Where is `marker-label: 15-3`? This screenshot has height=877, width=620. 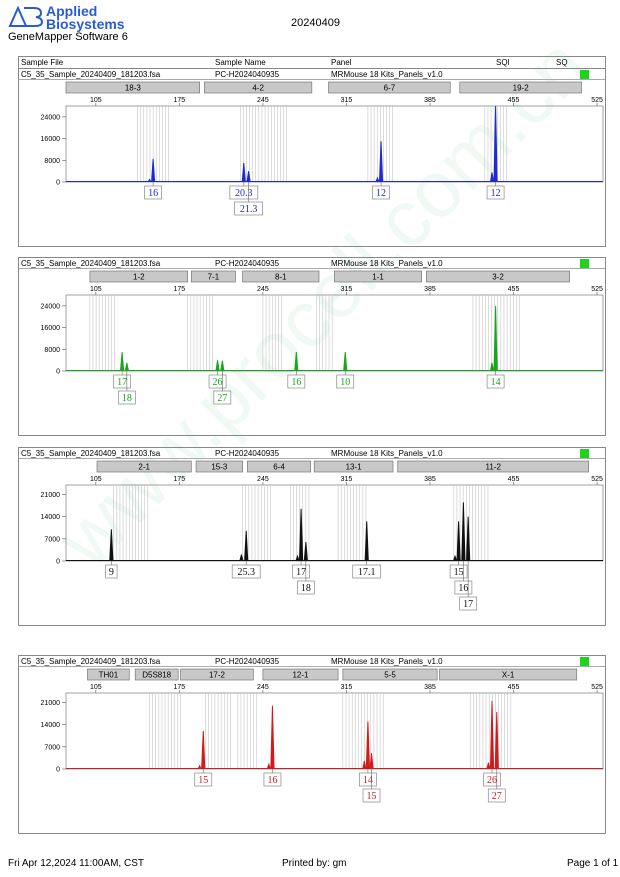
marker-label: 15-3 is located at coordinates (219, 467).